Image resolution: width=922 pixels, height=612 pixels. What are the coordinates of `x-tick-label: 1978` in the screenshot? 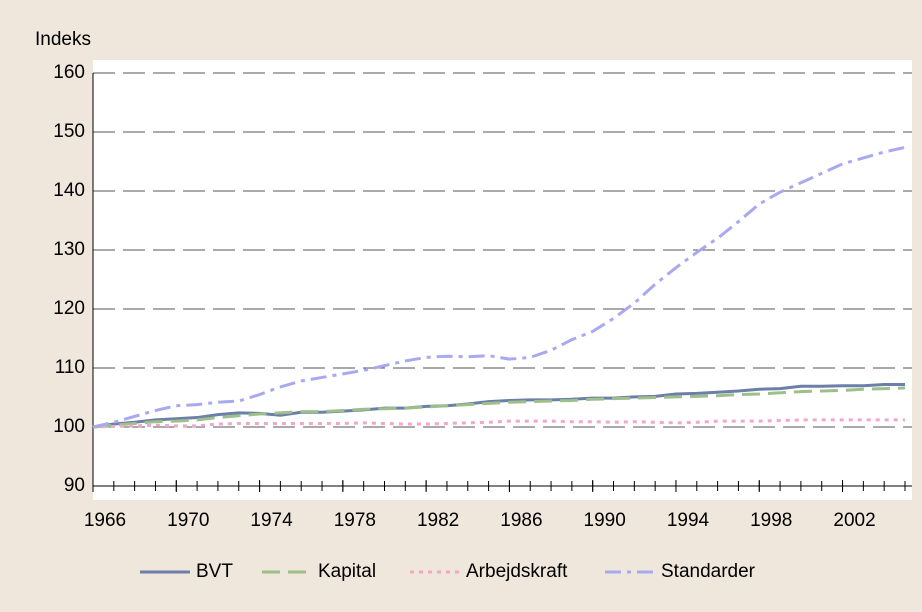 It's located at (355, 520).